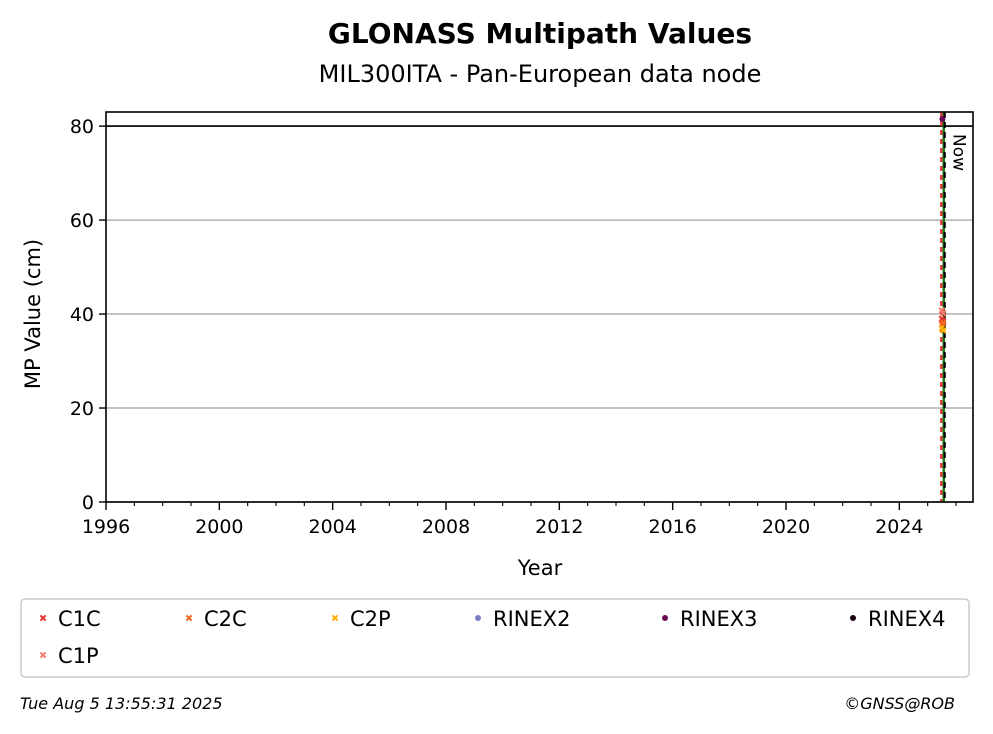  Describe the element at coordinates (43, 618) in the screenshot. I see `legend-marker-c1c` at that location.